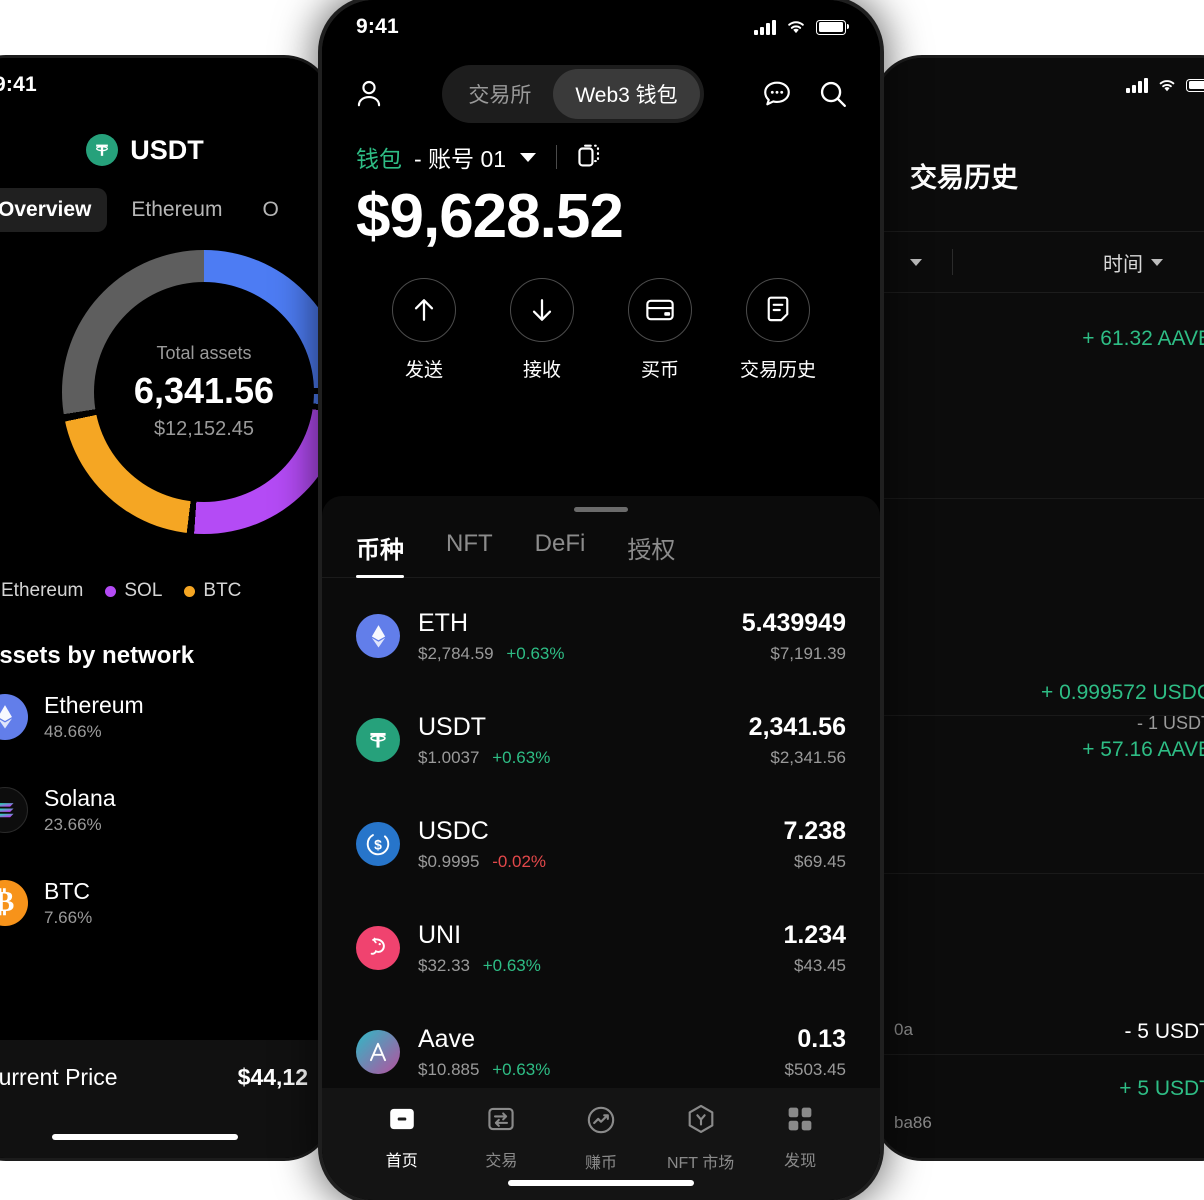 This screenshot has width=1204, height=1200. Describe the element at coordinates (1040, 262) in the screenshot. I see `history-filter-bar: 时间` at that location.